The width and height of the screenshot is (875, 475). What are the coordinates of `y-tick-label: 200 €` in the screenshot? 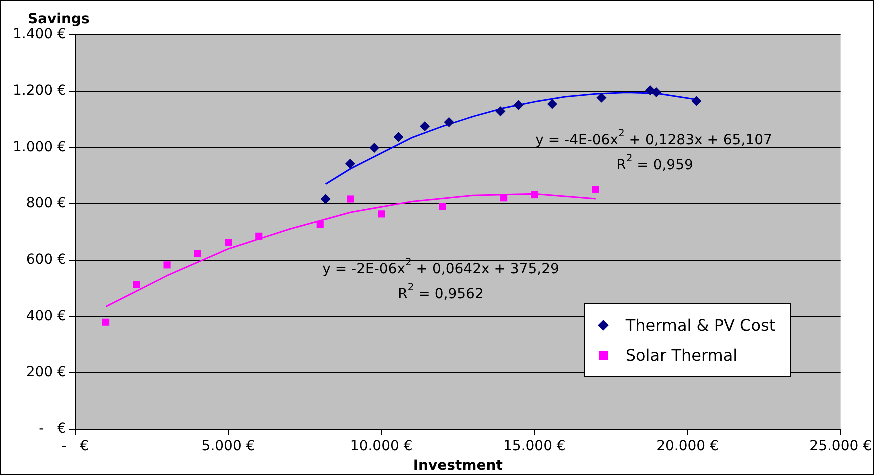 It's located at (46, 372).